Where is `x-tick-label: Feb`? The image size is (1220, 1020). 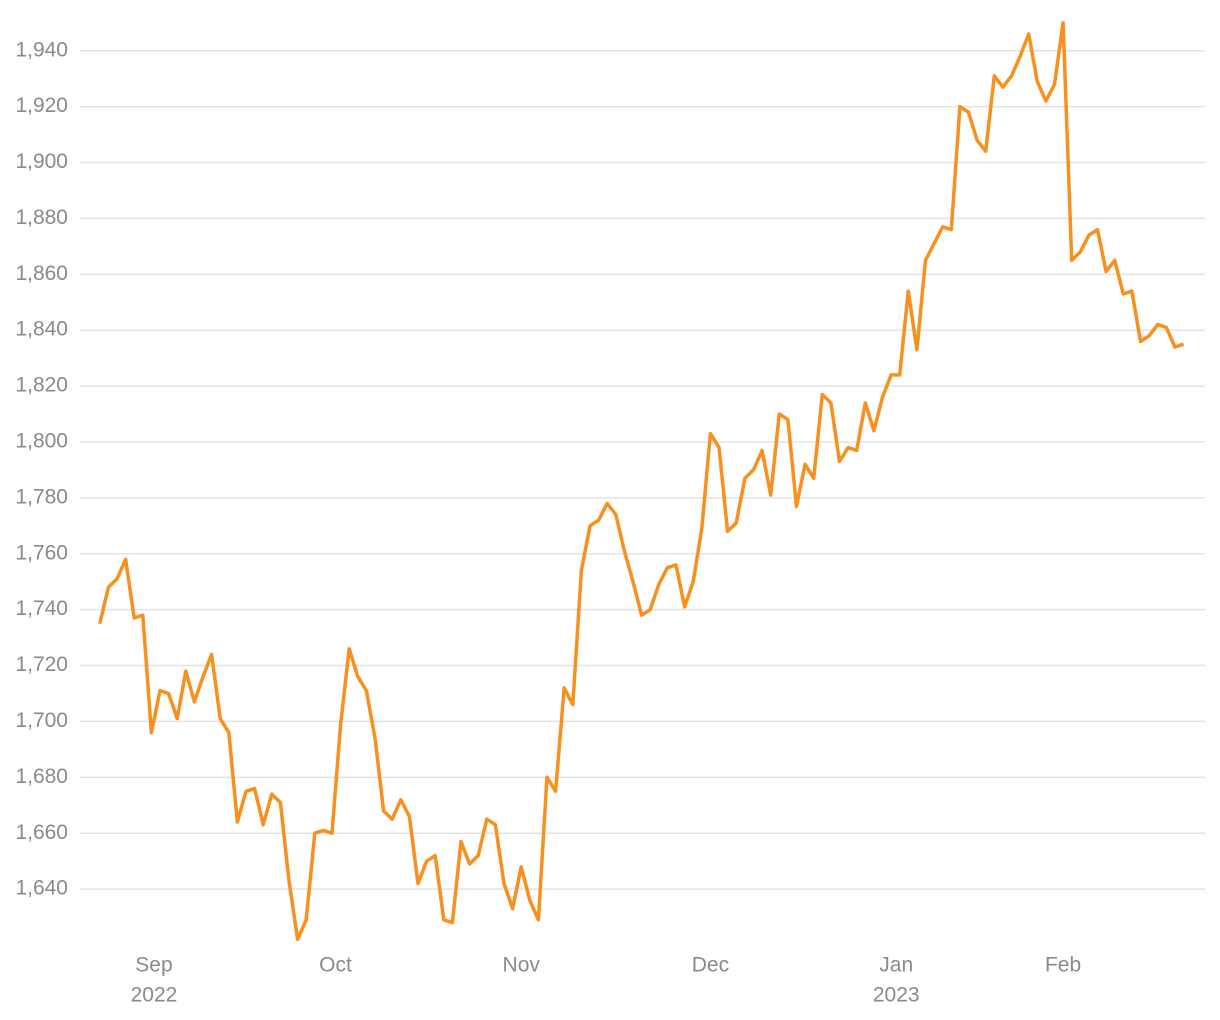
x-tick-label: Feb is located at coordinates (1063, 965).